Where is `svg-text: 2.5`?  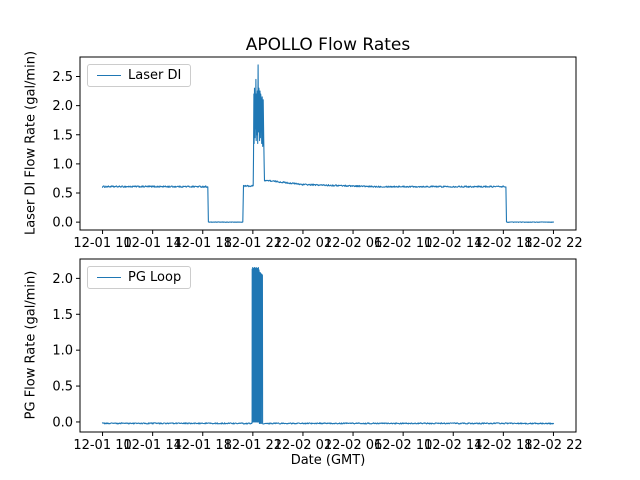 svg-text: 2.5 is located at coordinates (62, 77).